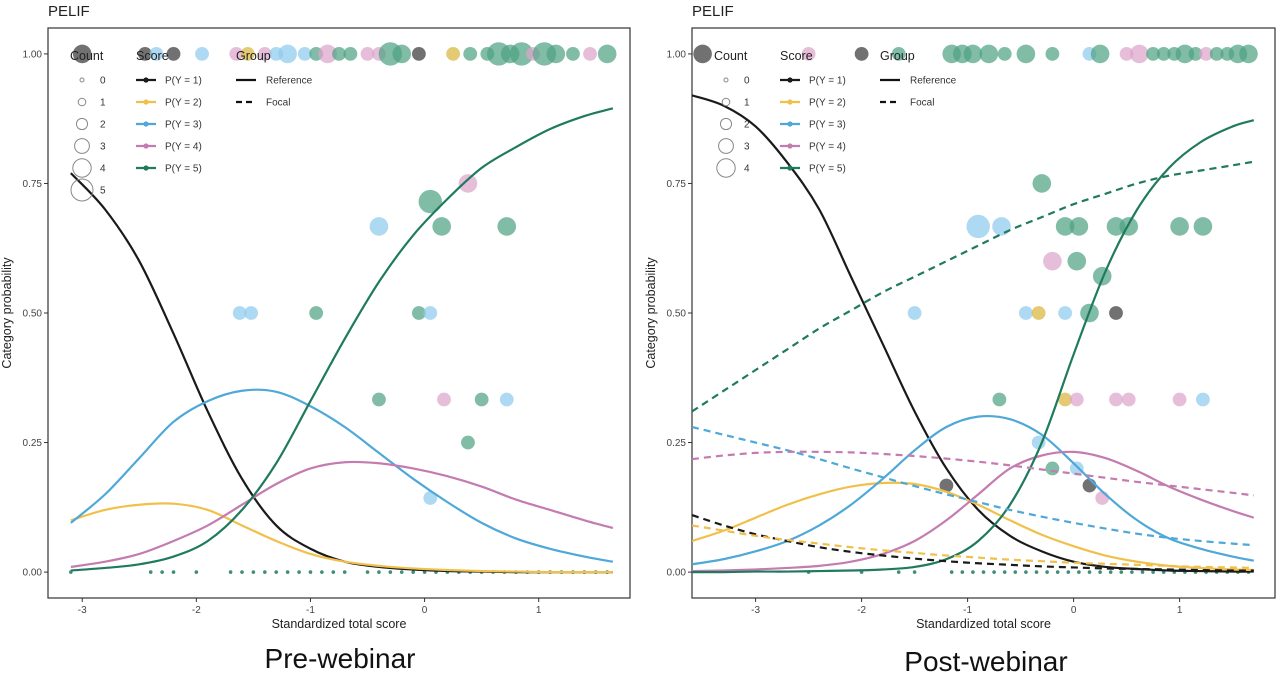 This screenshot has height=676, width=1280. I want to click on y-tick-label: 0.00, so click(677, 573).